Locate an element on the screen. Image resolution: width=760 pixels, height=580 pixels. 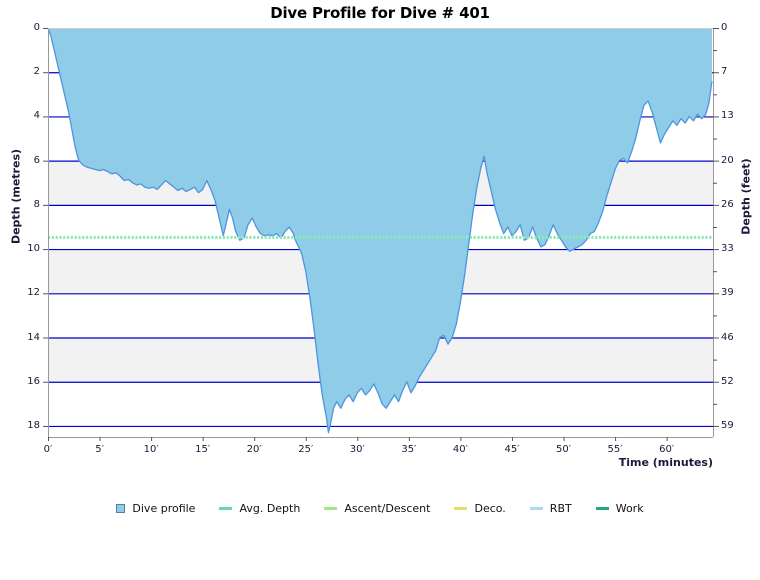
x-tick-label-0: 0′ is located at coordinates (48, 449).